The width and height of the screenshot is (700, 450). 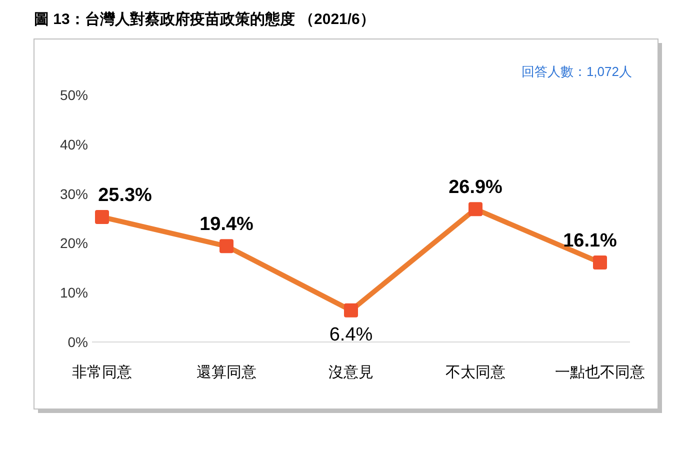 I want to click on data-label: 19.4%, so click(x=227, y=225).